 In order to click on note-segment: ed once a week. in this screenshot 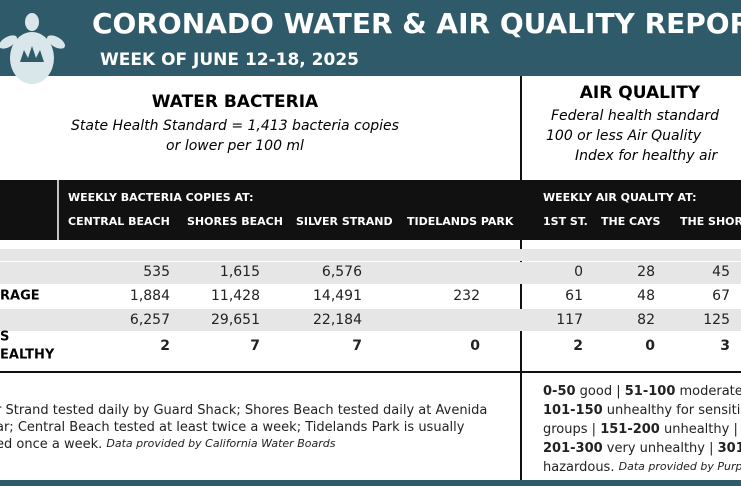, I will do `click(53, 444)`.